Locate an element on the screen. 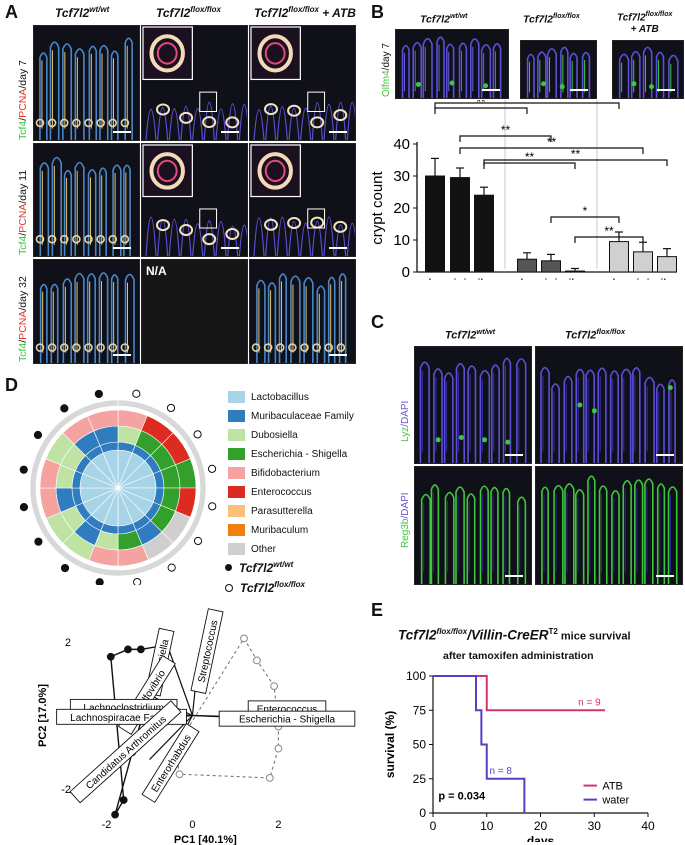  micrograph-c-wt-lyz is located at coordinates (473, 405).